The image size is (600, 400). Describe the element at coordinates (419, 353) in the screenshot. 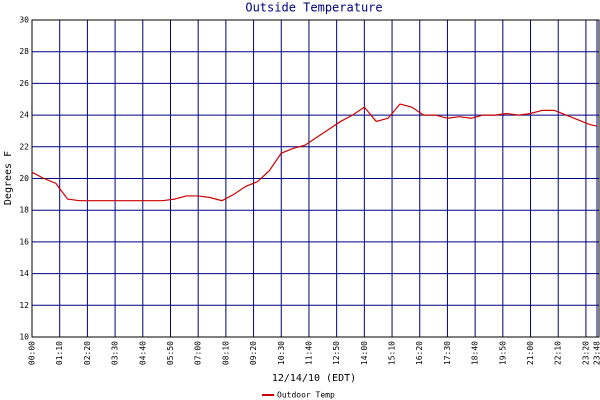

I see `x-tick-label: 16:20` at that location.